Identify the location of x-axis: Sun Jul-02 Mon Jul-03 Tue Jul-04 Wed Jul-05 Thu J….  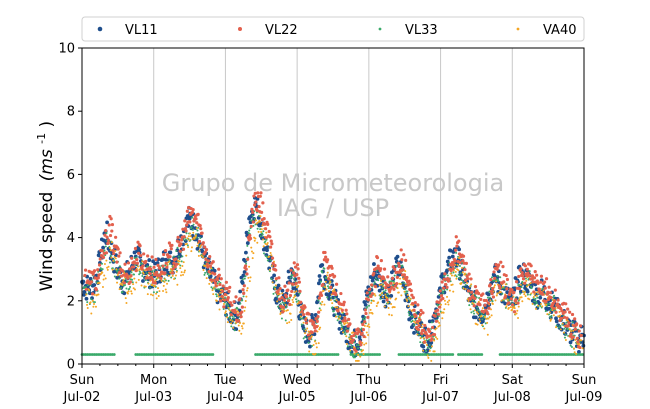
(332, 384).